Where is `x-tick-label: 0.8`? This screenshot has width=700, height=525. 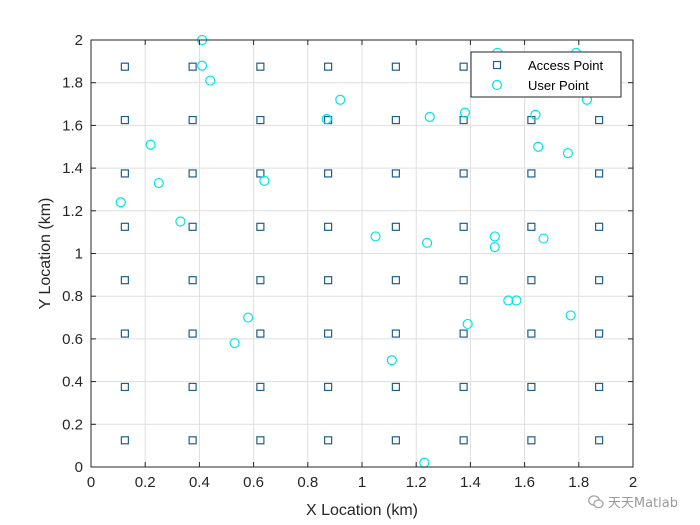
x-tick-label: 0.8 is located at coordinates (307, 482).